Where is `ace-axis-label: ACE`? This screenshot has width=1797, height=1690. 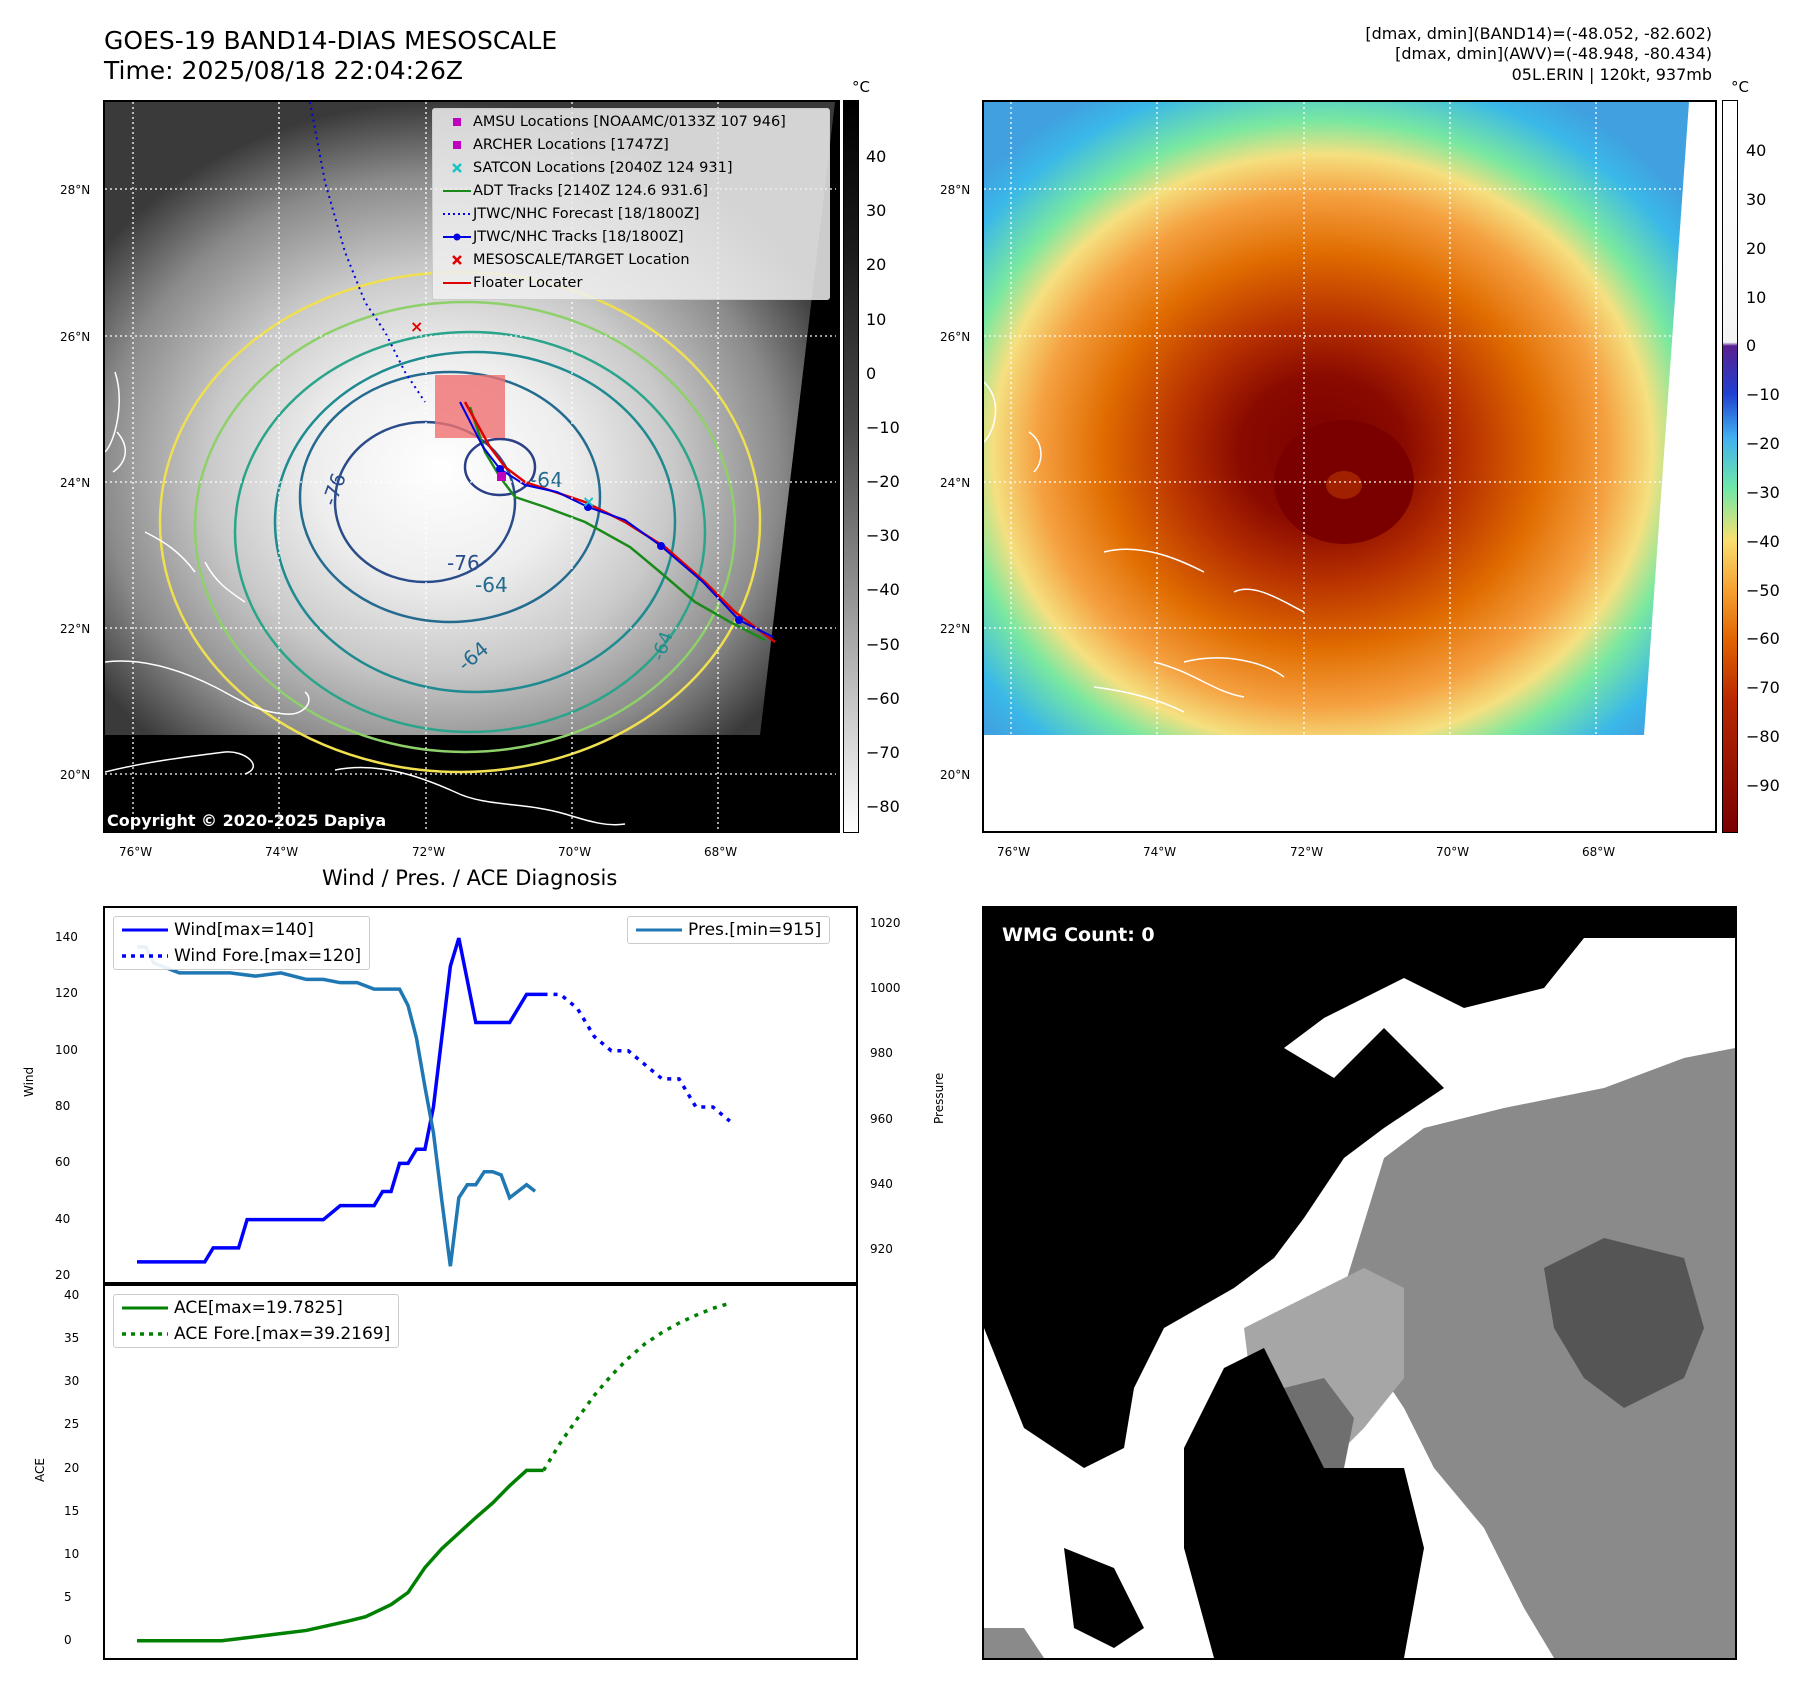
ace-axis-label: ACE is located at coordinates (40, 1470).